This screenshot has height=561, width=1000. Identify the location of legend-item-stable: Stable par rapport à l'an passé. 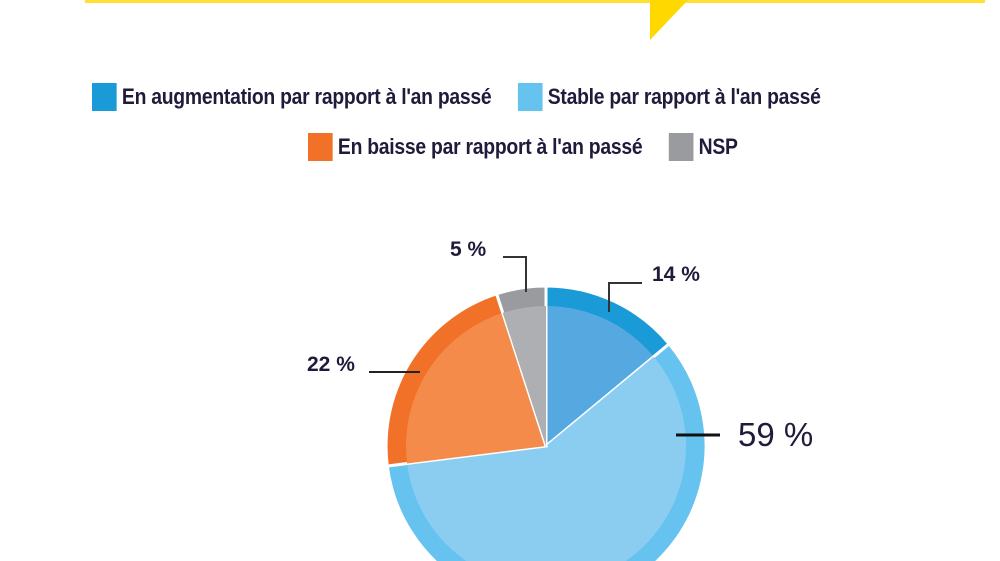
(669, 97).